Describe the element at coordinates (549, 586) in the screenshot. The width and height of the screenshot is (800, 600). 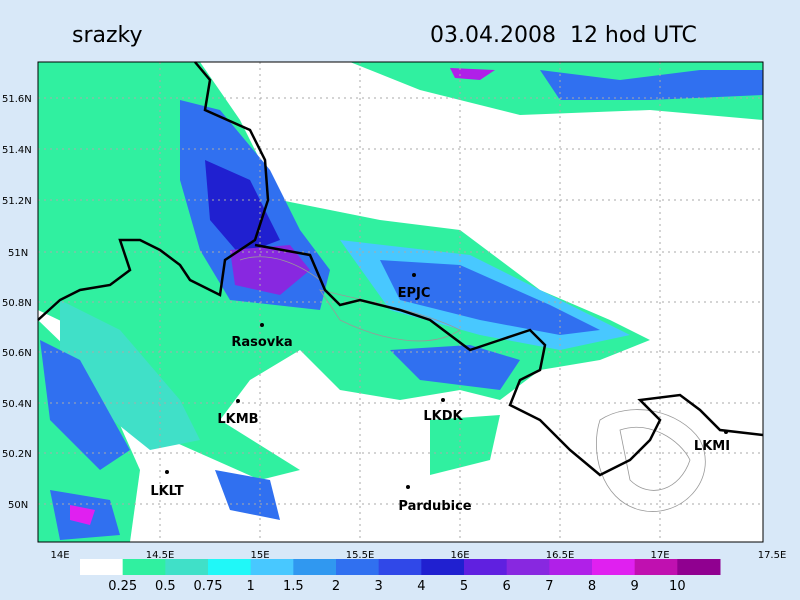
I see `colorbar-label: 7` at that location.